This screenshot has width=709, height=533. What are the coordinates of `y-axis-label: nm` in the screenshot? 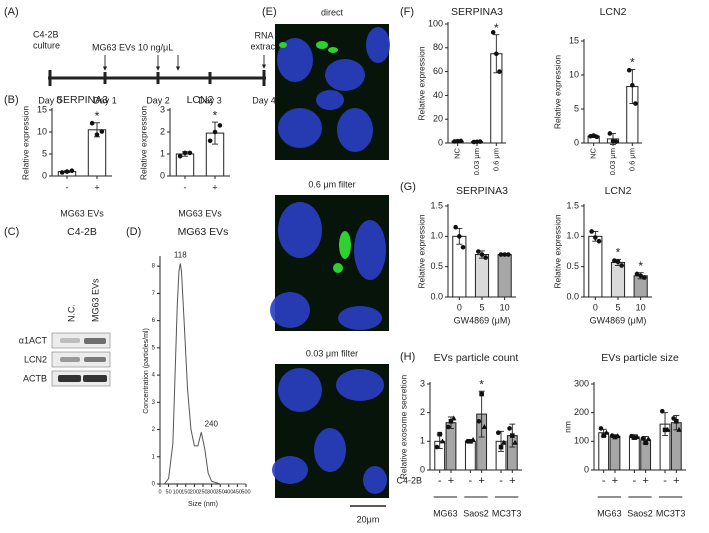 It's located at (567, 427).